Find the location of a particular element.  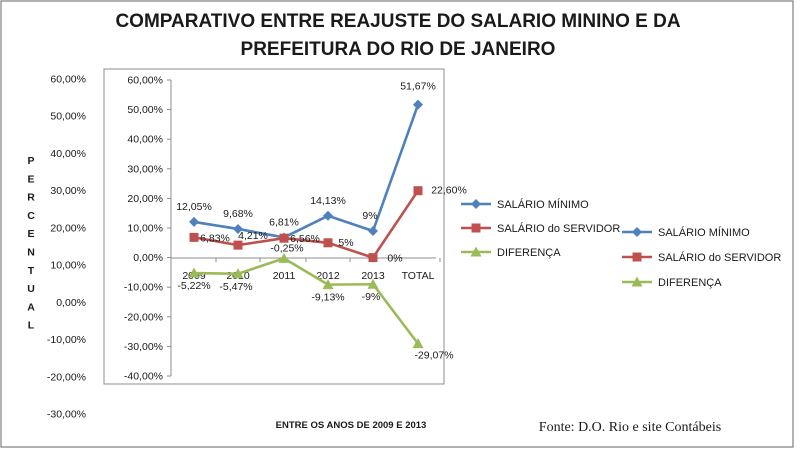

marker-salario-do-servidor-2010 is located at coordinates (238, 245).